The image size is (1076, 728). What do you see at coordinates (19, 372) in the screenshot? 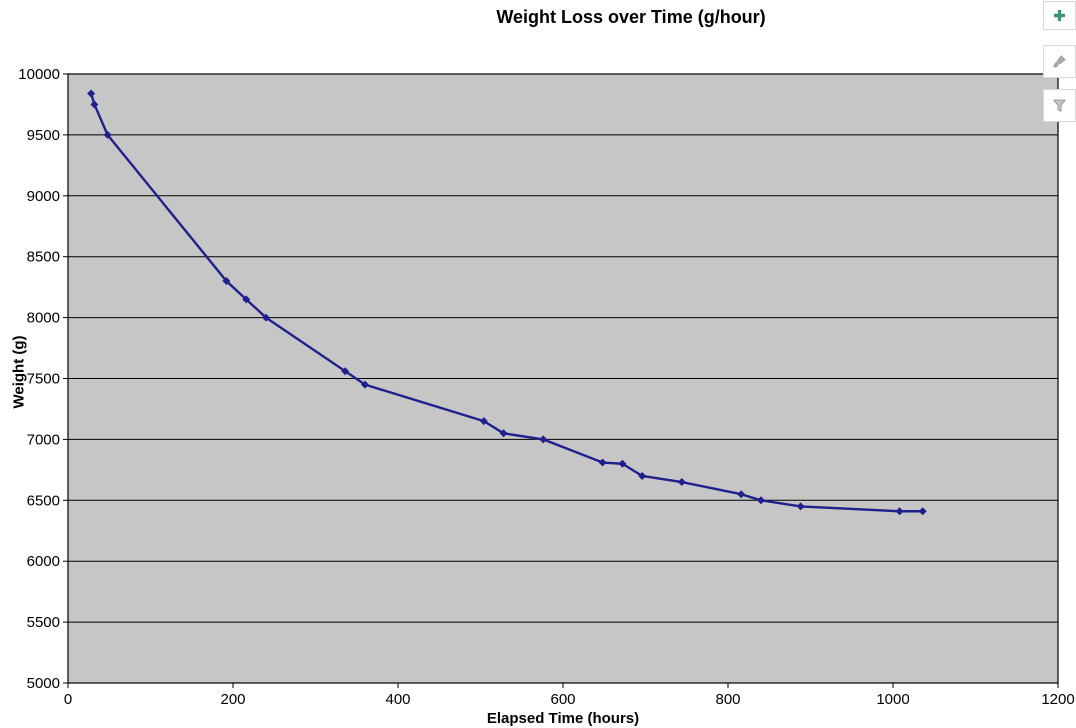
I see `y-axis-title: Weight (g)` at bounding box center [19, 372].